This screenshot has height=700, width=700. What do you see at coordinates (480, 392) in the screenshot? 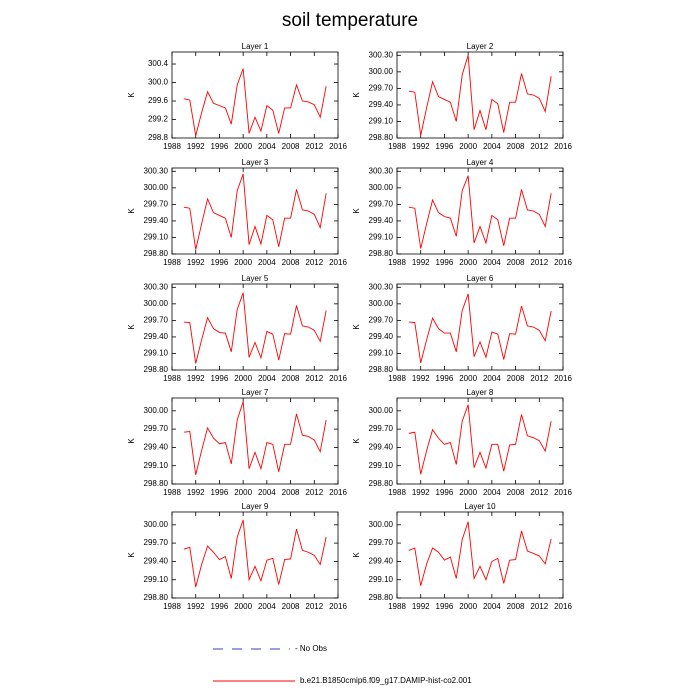
I see `panel-title: Layer 8` at bounding box center [480, 392].